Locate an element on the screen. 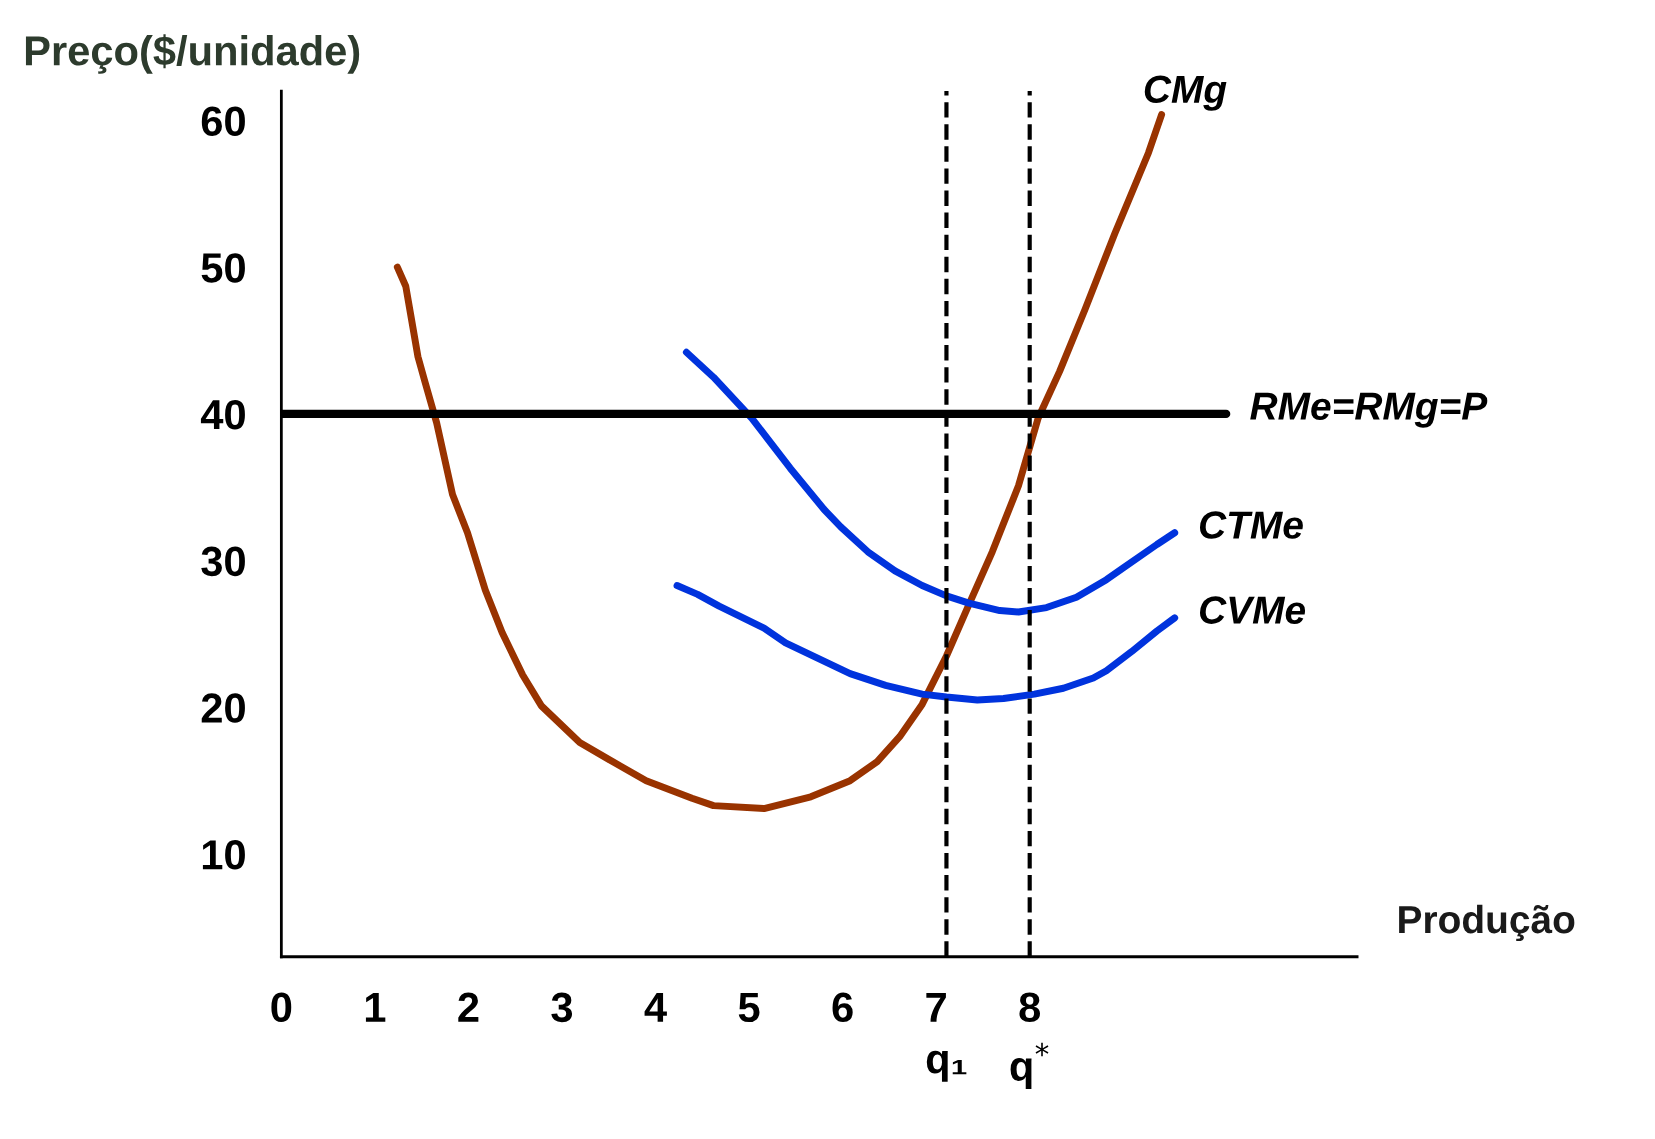  x-tick-label: 2 is located at coordinates (468, 1007).